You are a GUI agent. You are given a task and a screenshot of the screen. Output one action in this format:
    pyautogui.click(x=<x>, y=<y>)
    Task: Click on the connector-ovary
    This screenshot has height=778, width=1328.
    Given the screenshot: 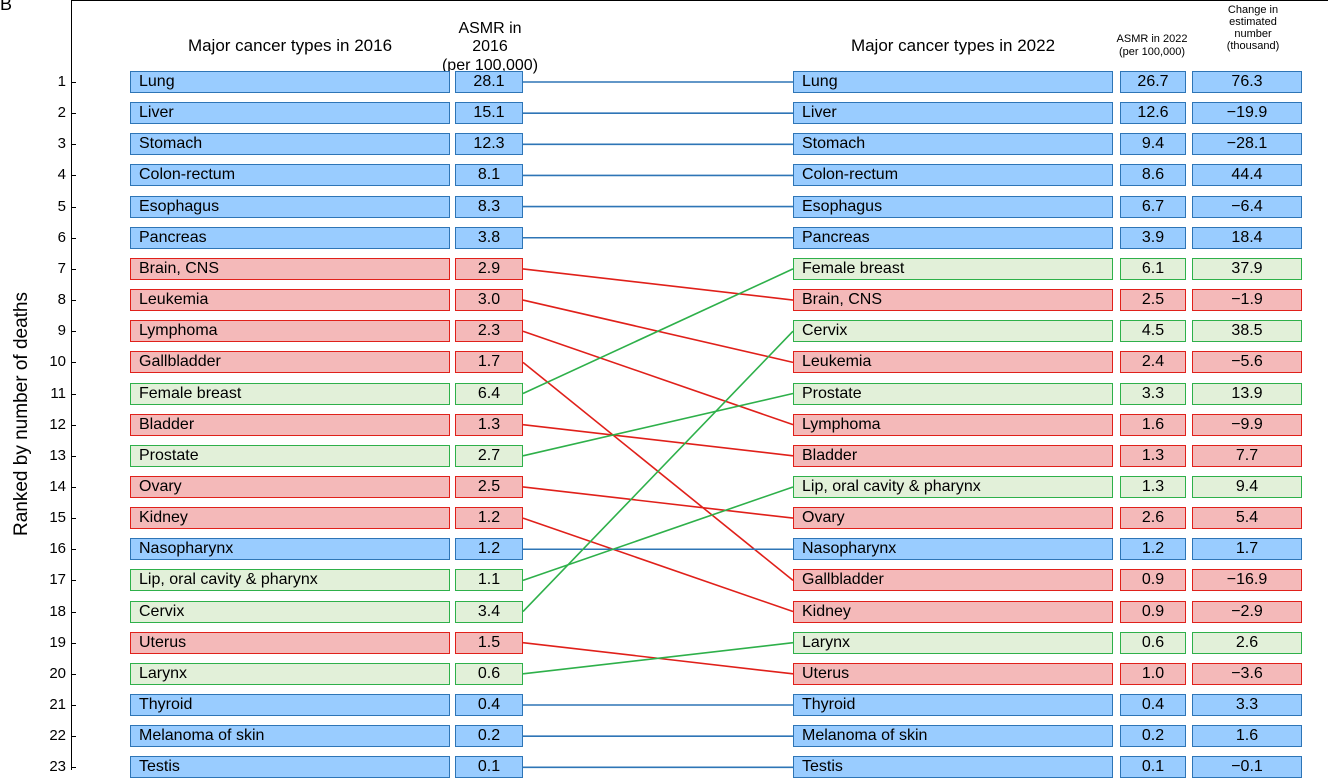 What is the action you would take?
    pyautogui.click(x=658, y=502)
    